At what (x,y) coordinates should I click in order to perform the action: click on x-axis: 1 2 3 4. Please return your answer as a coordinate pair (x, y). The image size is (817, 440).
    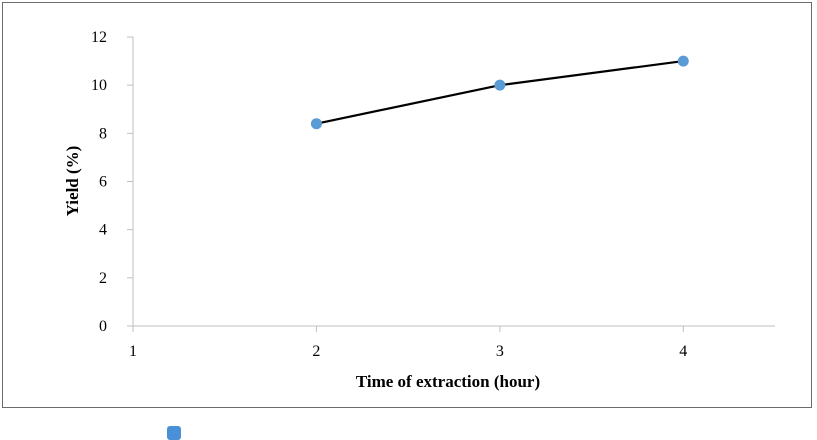
    Looking at the image, I should click on (452, 342).